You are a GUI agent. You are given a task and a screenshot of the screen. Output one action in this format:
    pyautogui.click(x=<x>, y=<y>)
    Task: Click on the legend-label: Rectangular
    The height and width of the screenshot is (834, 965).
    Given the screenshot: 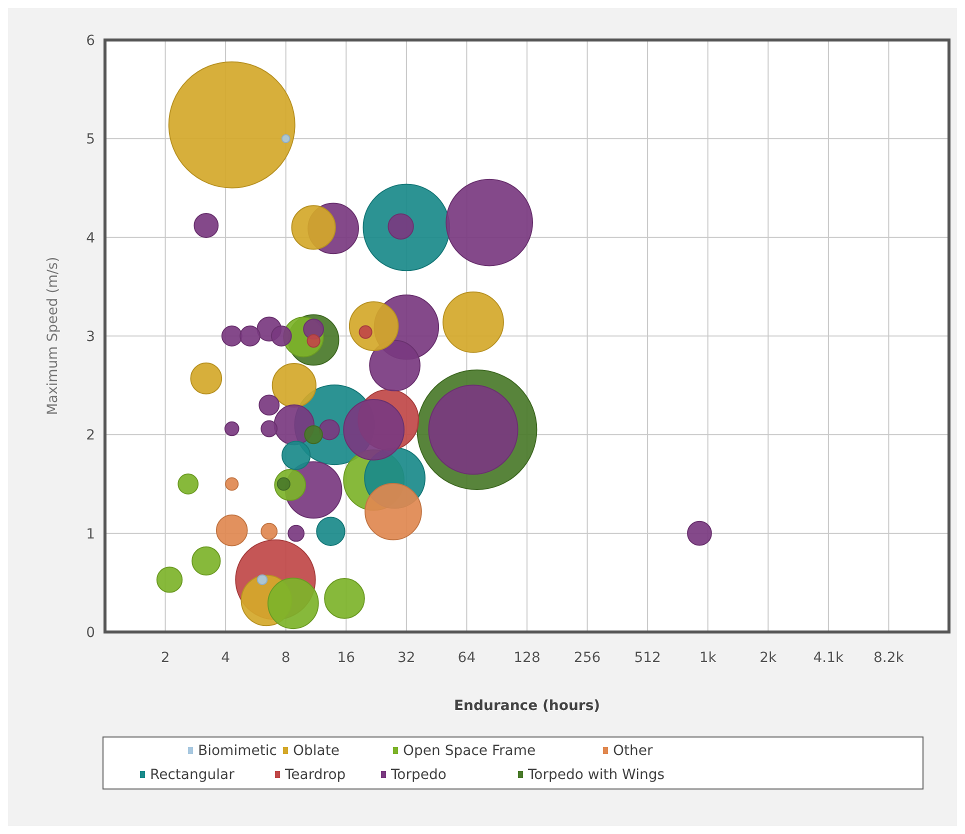 What is the action you would take?
    pyautogui.click(x=192, y=775)
    